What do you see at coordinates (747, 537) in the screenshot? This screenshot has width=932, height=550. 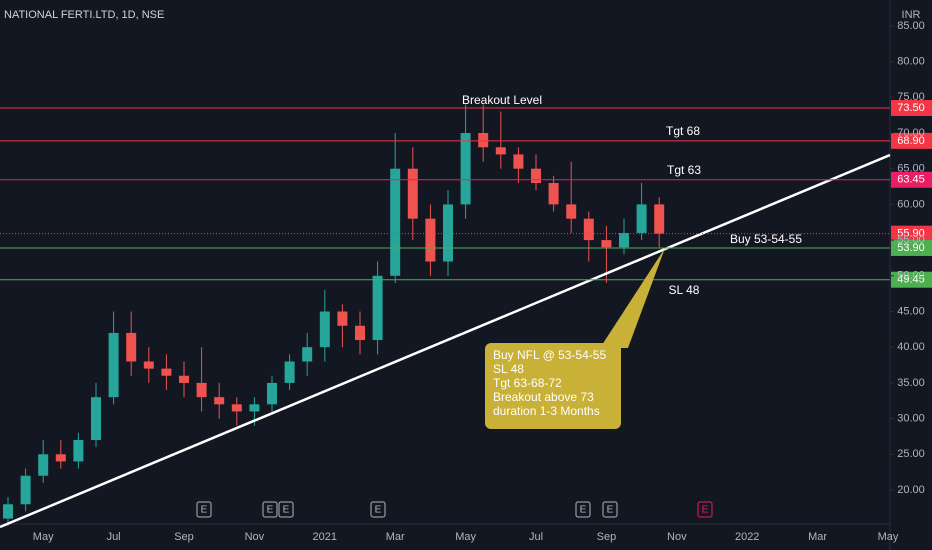 I see `x-tick-label: 2022` at bounding box center [747, 537].